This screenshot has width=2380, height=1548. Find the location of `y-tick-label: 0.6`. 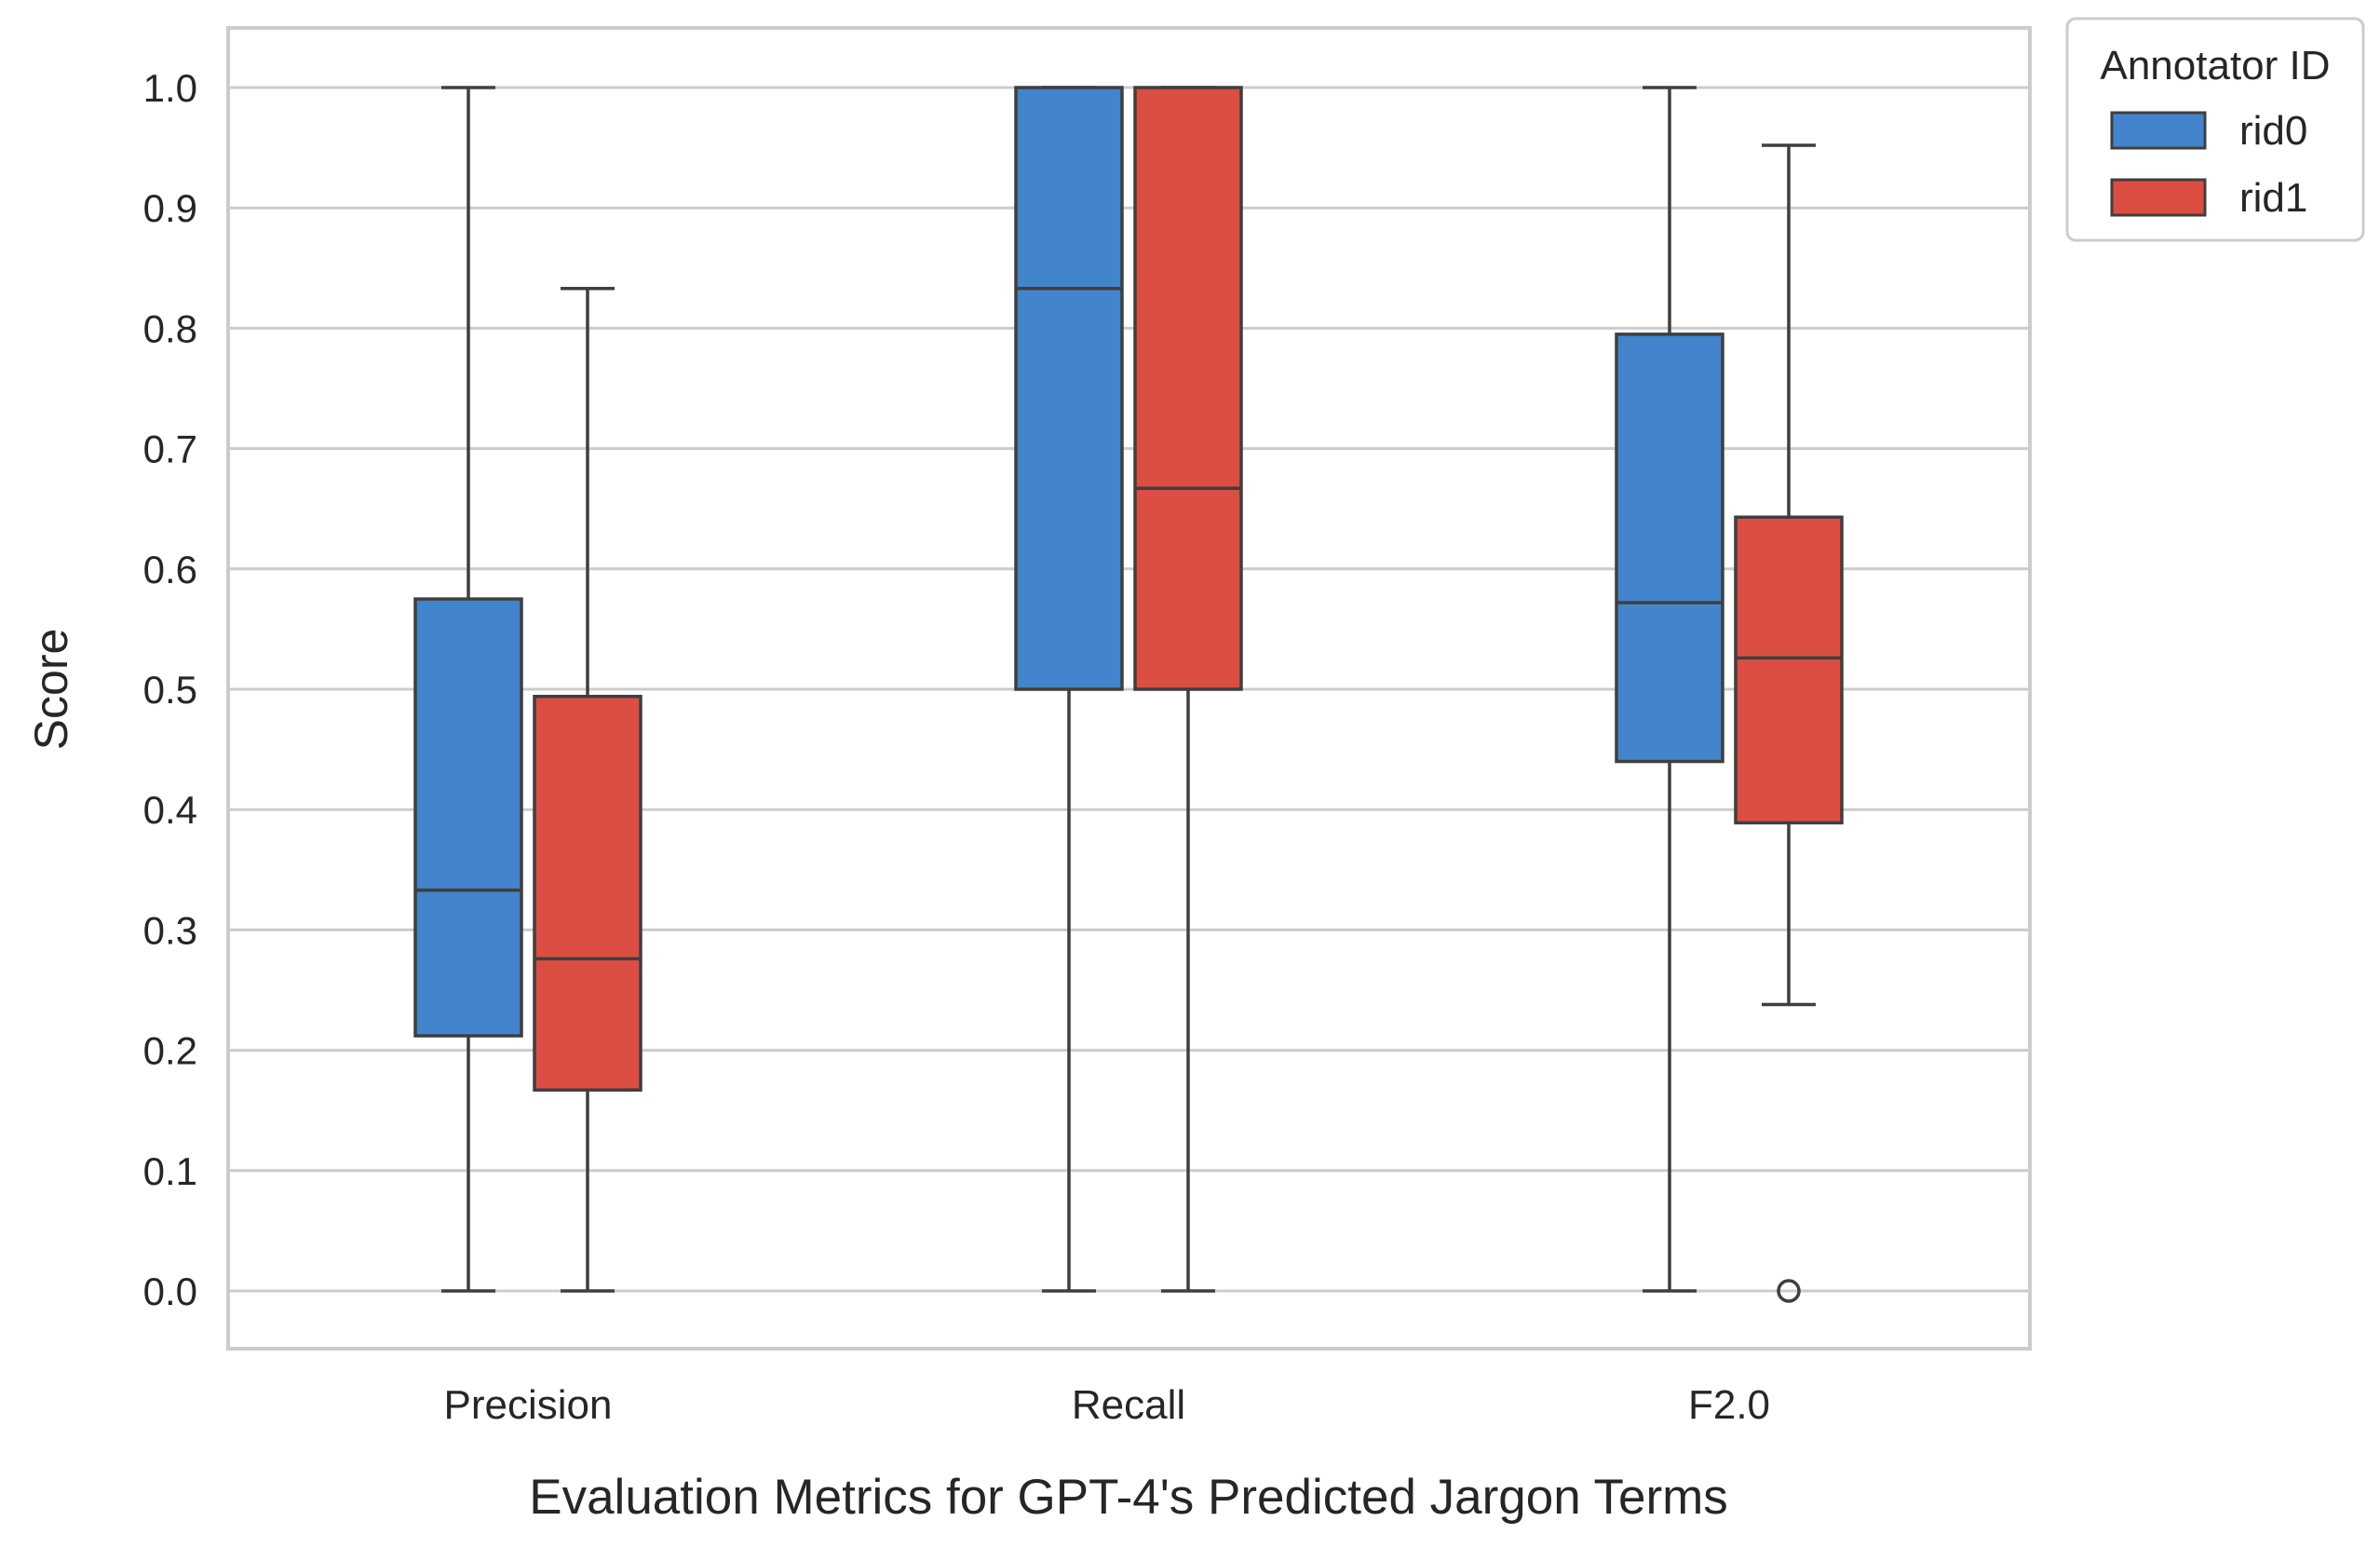

y-tick-label: 0.6 is located at coordinates (170, 569).